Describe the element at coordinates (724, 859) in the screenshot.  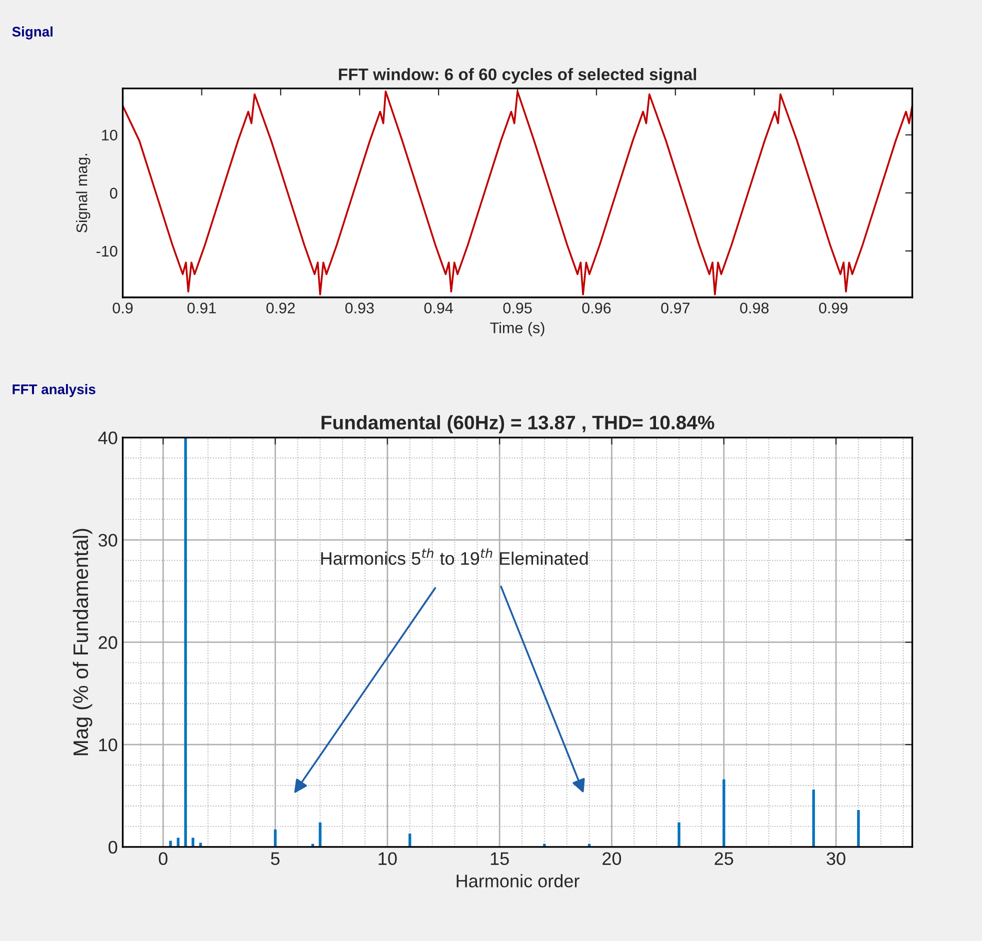
I see `x-tick-label: 25` at that location.